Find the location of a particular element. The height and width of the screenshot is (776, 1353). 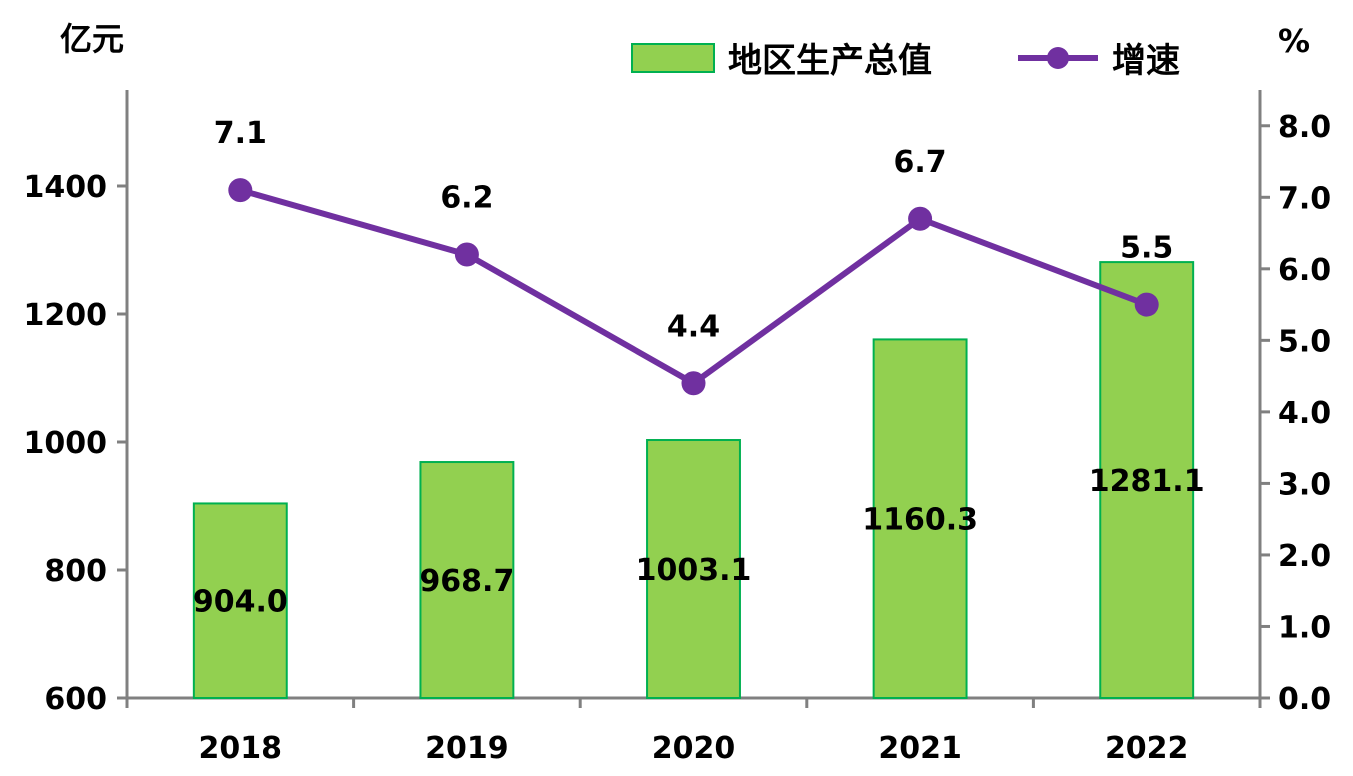

bar-value-label: 1281.1 is located at coordinates (1147, 481).